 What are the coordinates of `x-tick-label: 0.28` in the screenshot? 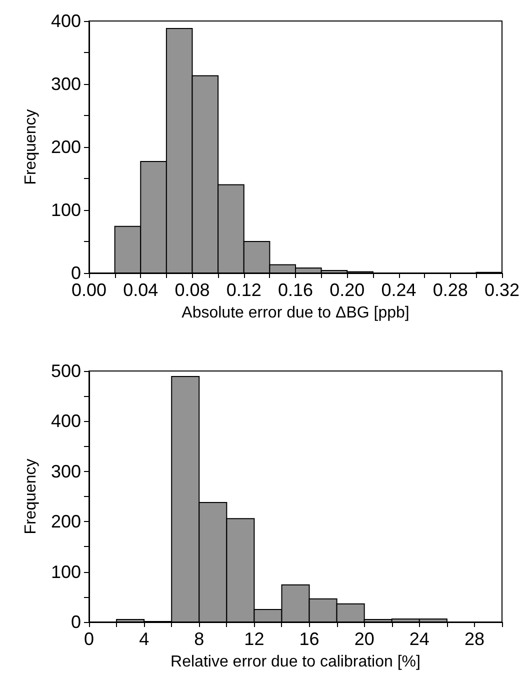 It's located at (450, 290).